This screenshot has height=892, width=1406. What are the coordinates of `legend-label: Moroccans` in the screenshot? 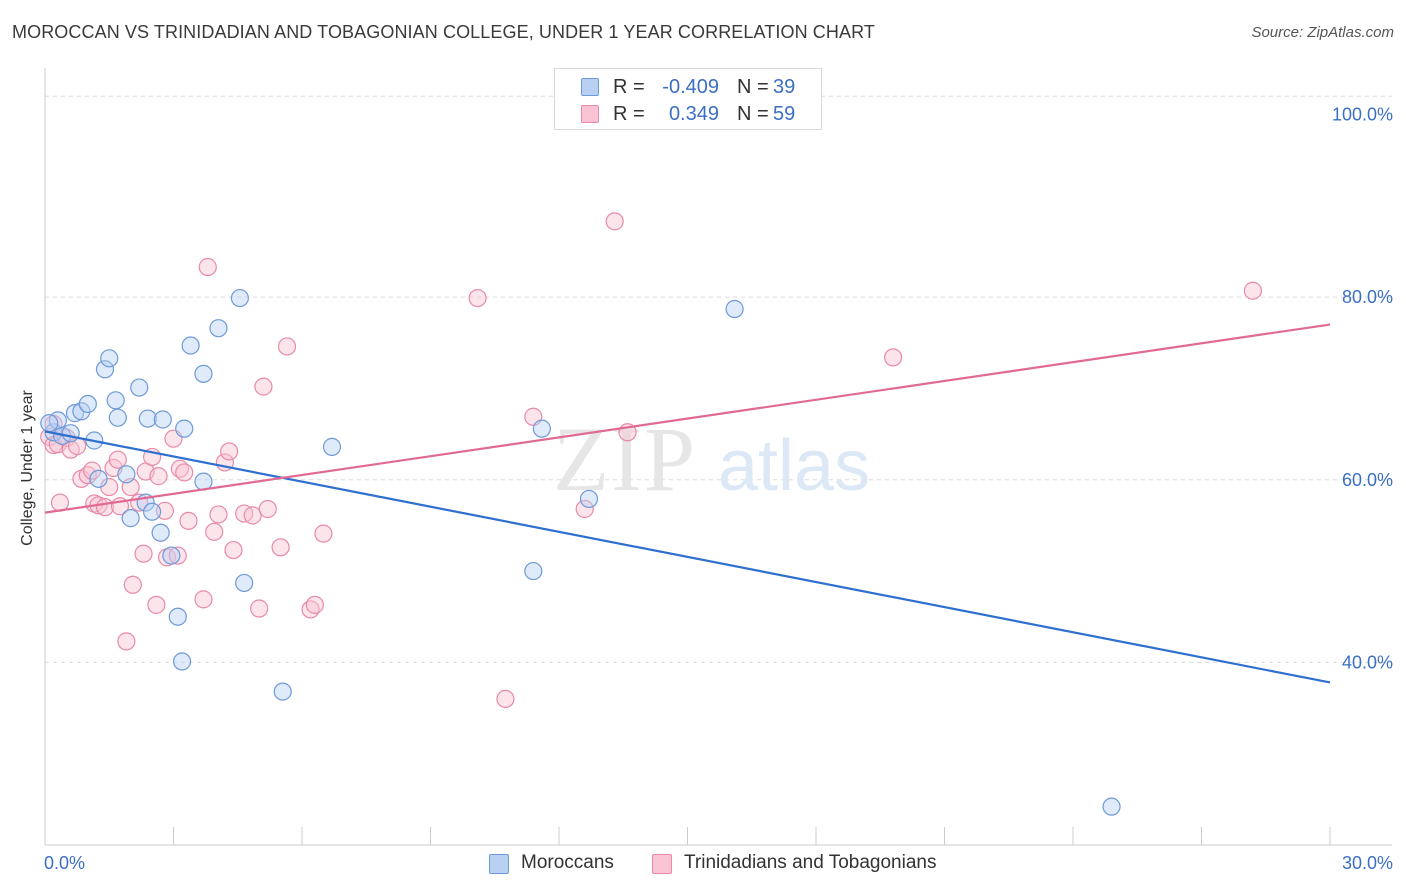 It's located at (567, 862).